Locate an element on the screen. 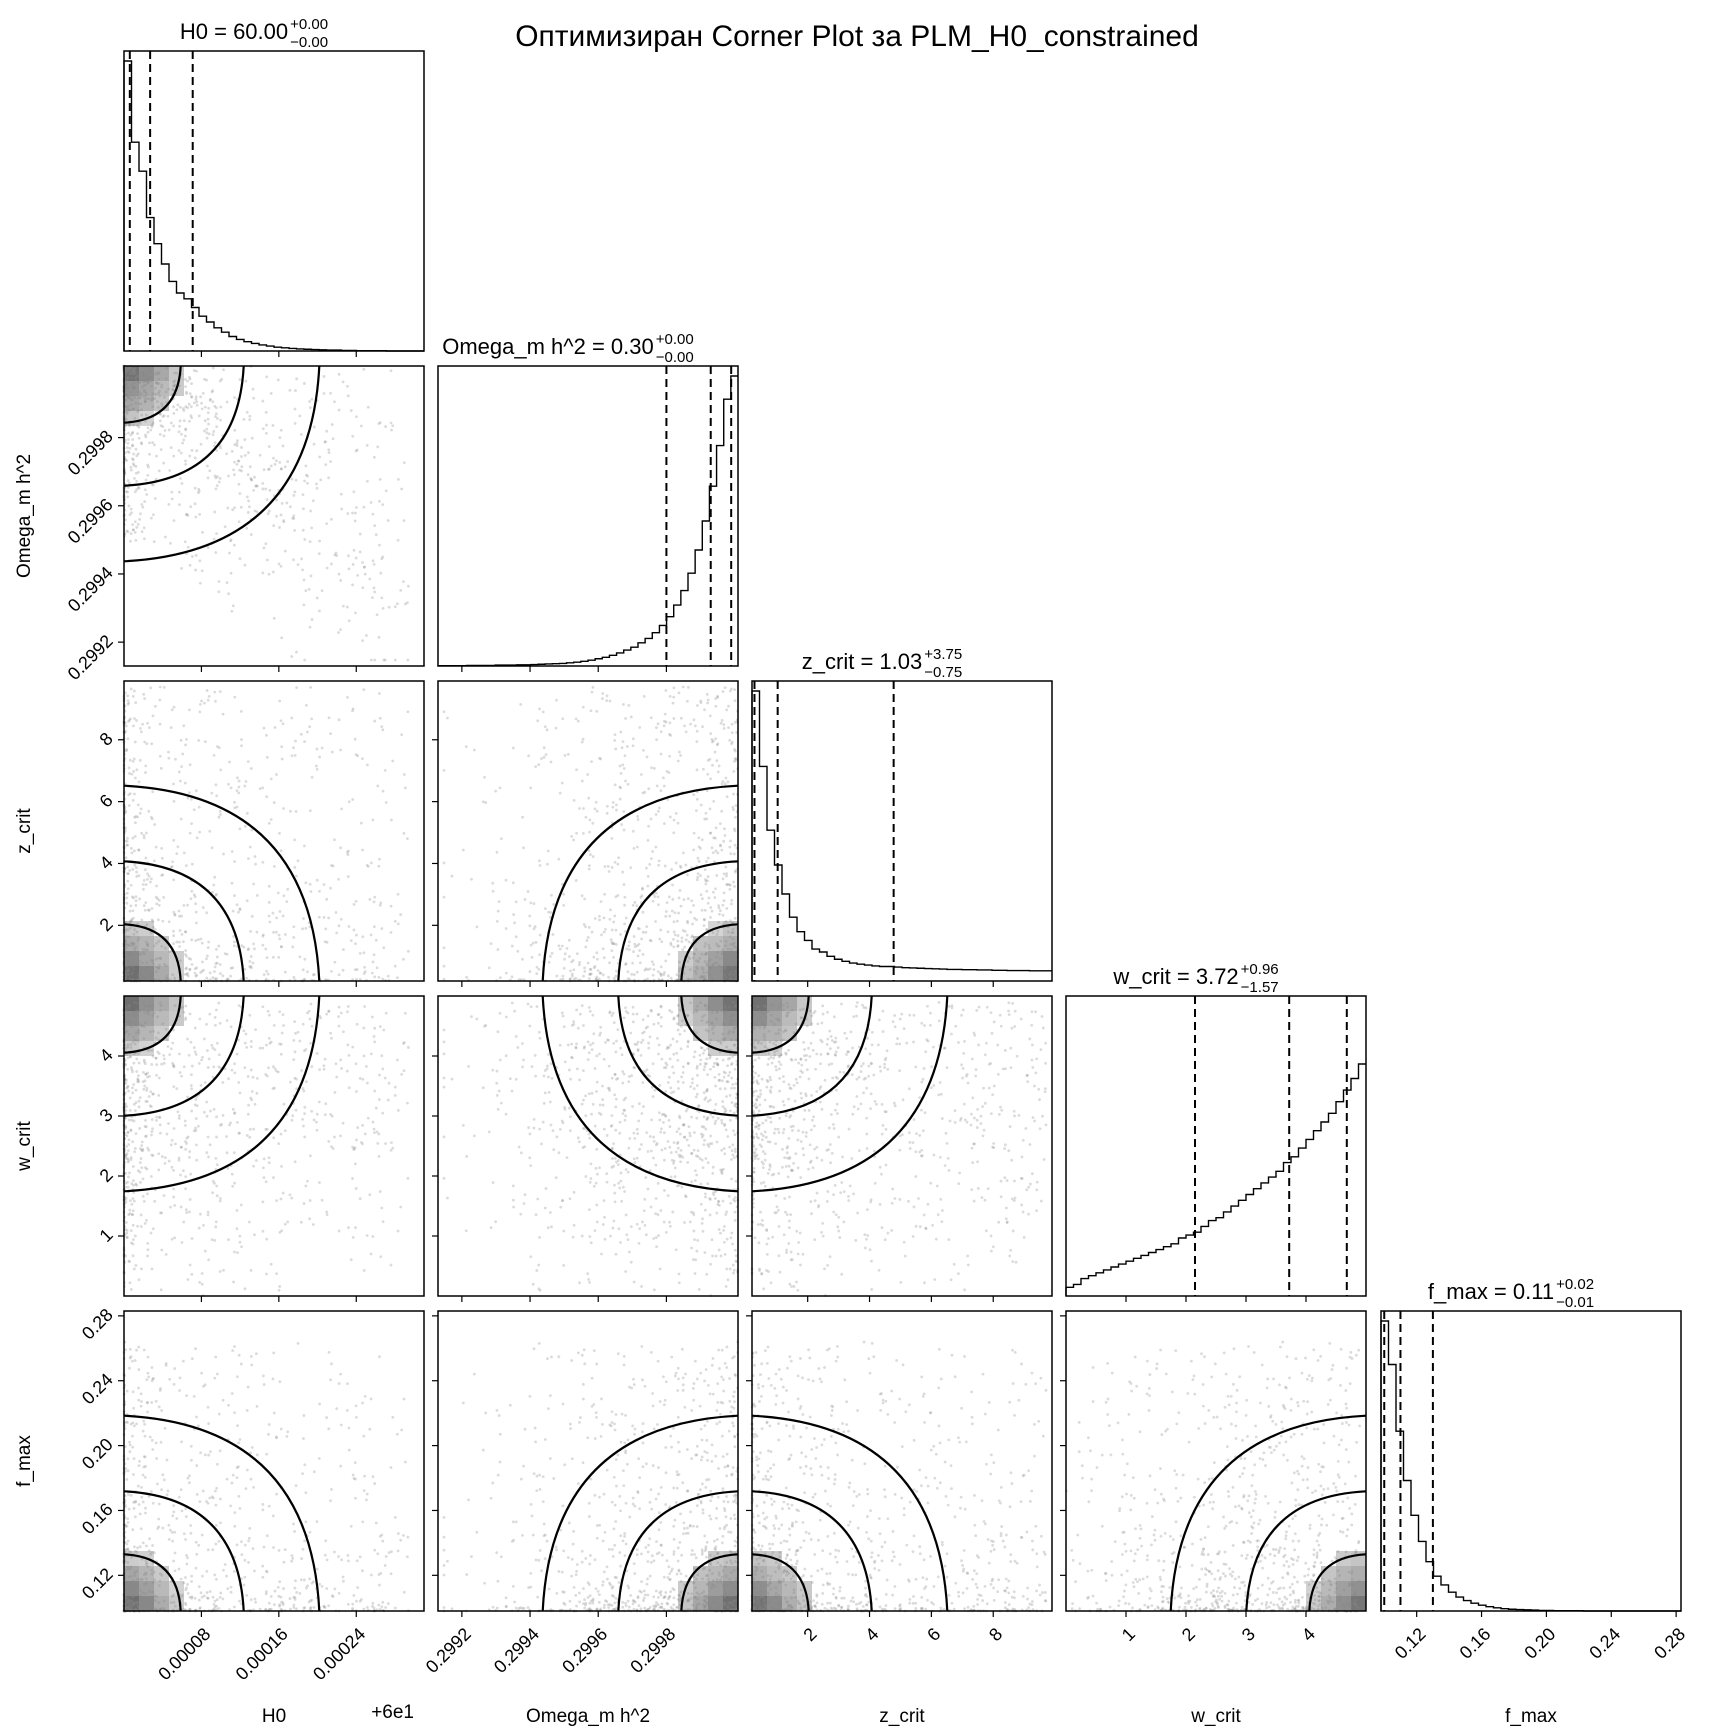 This screenshot has height=1736, width=1714. panel-frame is located at coordinates (274, 516).